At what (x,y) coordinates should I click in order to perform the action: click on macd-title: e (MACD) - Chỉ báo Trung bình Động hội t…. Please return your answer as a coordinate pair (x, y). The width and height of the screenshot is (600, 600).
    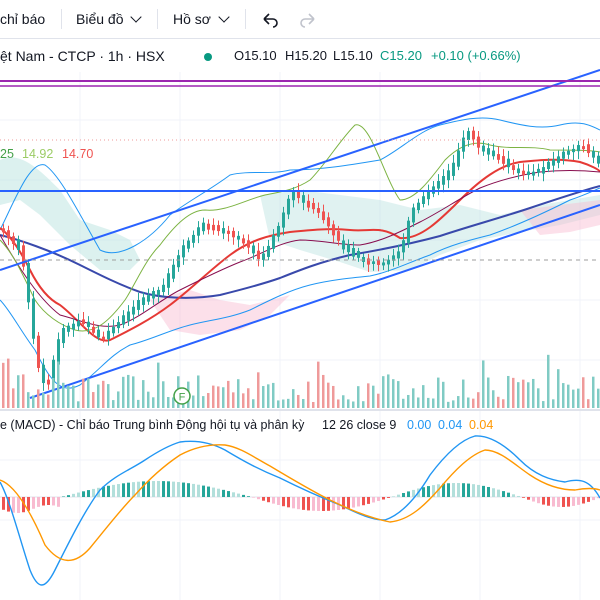
    Looking at the image, I should click on (152, 425).